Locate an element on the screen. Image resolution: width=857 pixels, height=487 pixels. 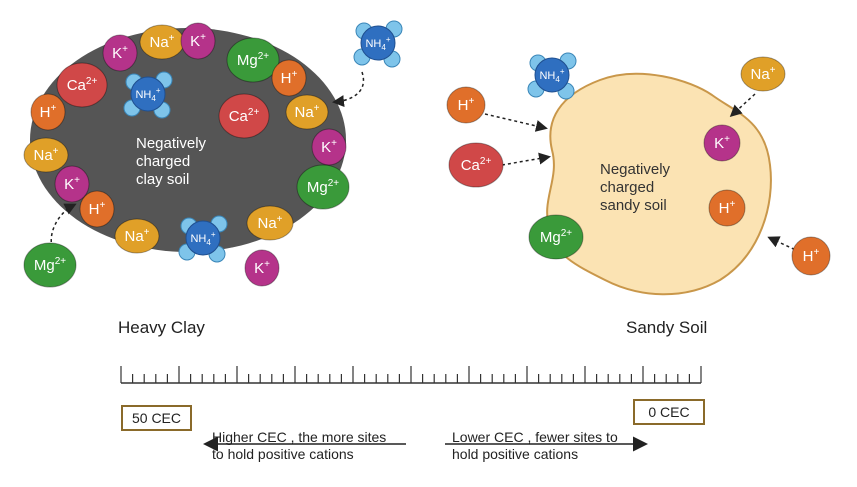
clay-k-ion-10: K+ is located at coordinates (329, 147).